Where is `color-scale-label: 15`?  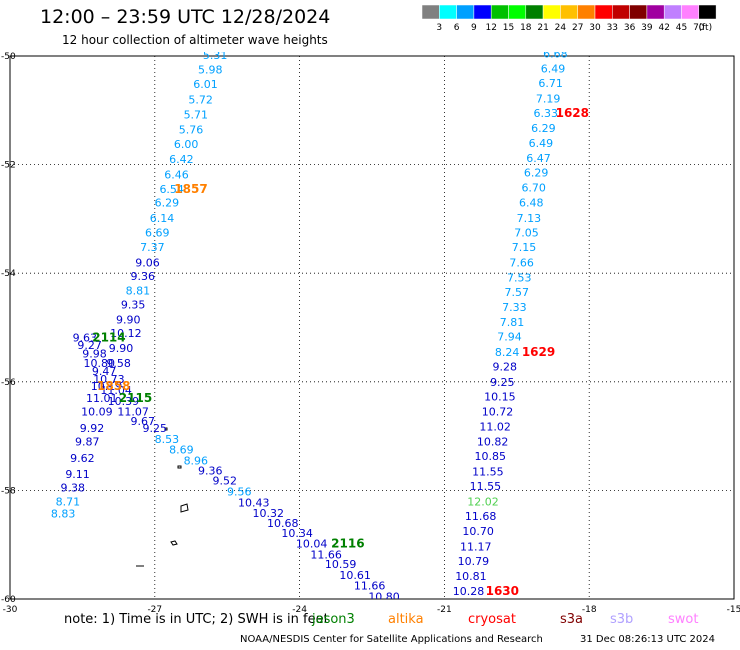 color-scale-label: 15 is located at coordinates (508, 28).